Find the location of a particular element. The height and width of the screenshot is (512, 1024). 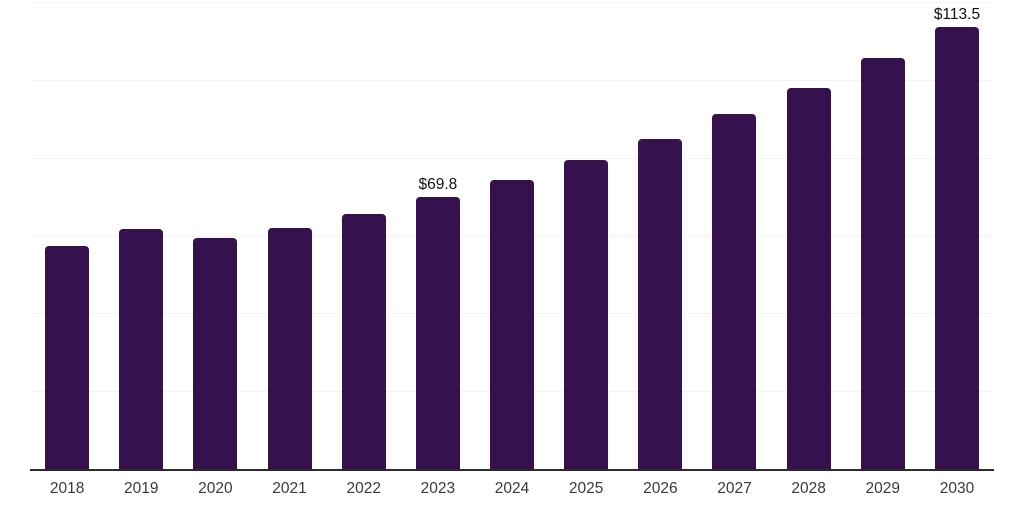

bar-column-2021 is located at coordinates (289, 235).